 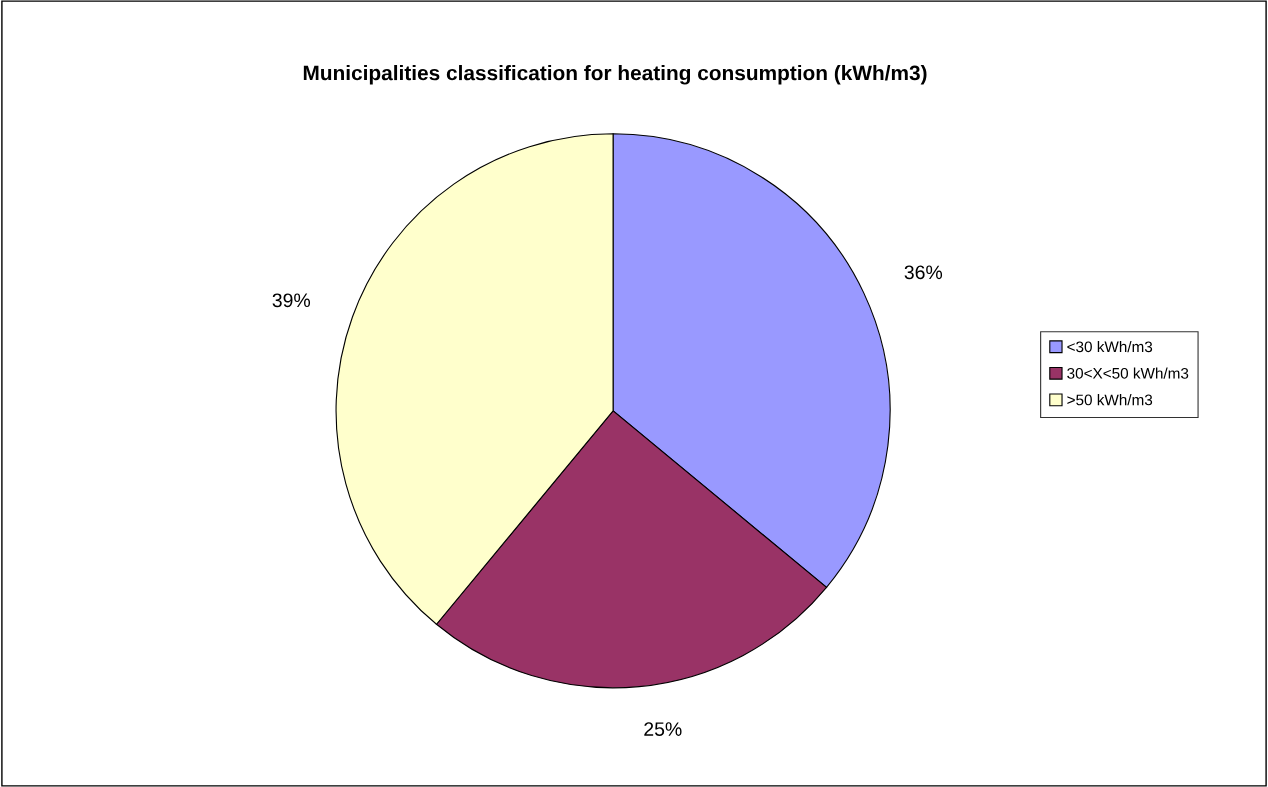 I want to click on legend-label: >50 kWh/m3, so click(x=1110, y=400).